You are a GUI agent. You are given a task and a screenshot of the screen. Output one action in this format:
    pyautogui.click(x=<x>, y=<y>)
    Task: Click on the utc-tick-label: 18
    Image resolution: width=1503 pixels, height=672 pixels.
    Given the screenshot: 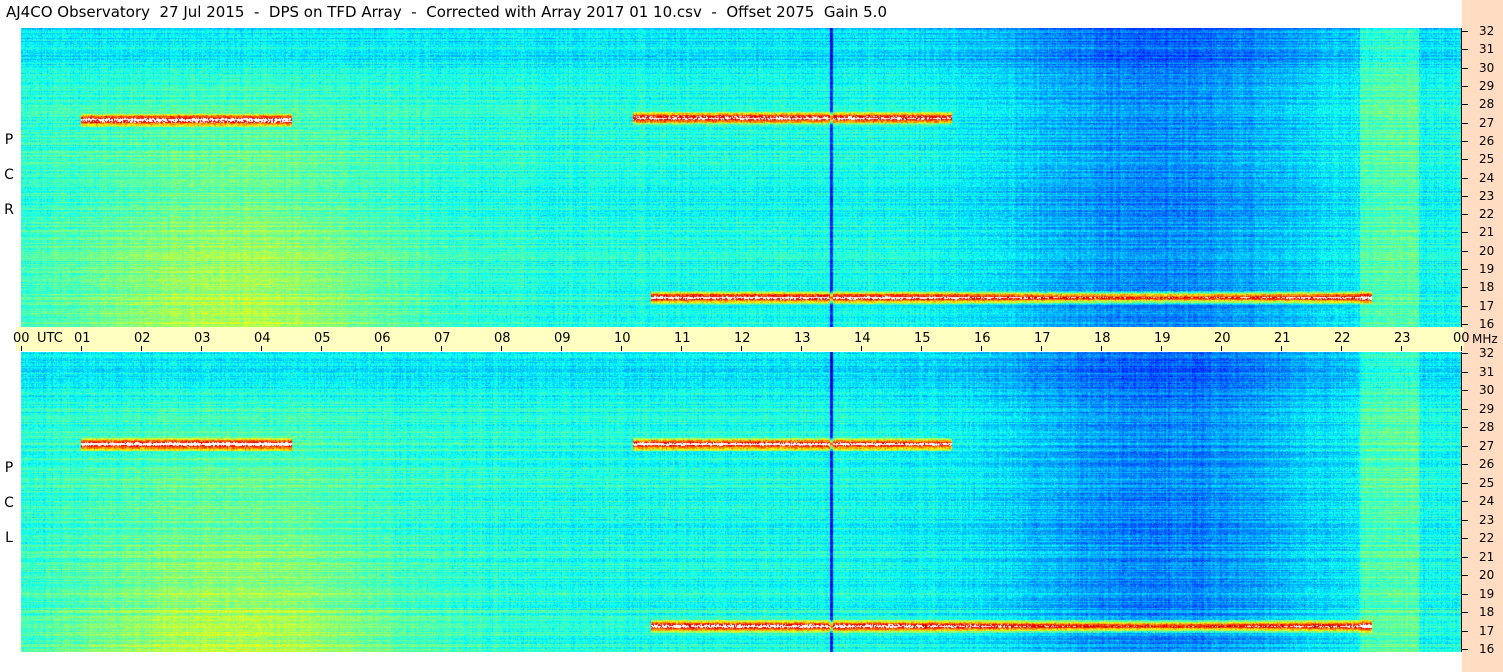 What is the action you would take?
    pyautogui.click(x=1102, y=338)
    